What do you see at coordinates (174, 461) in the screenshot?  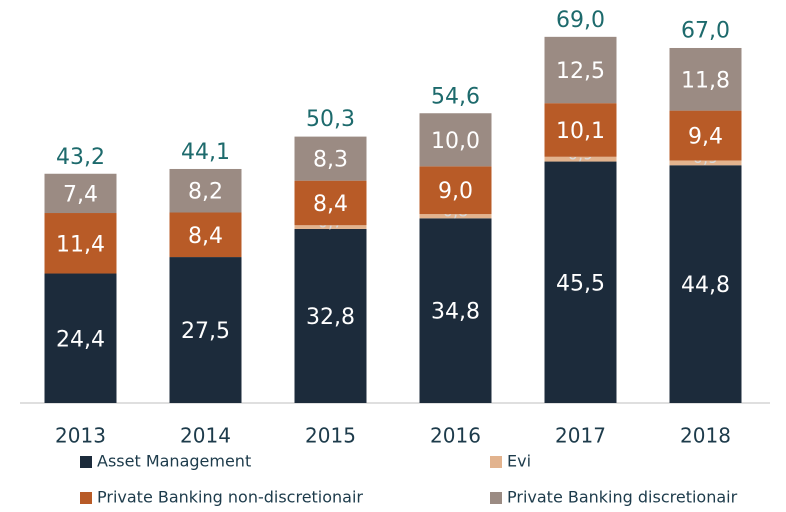 I see `legend-label: Asset Management` at bounding box center [174, 461].